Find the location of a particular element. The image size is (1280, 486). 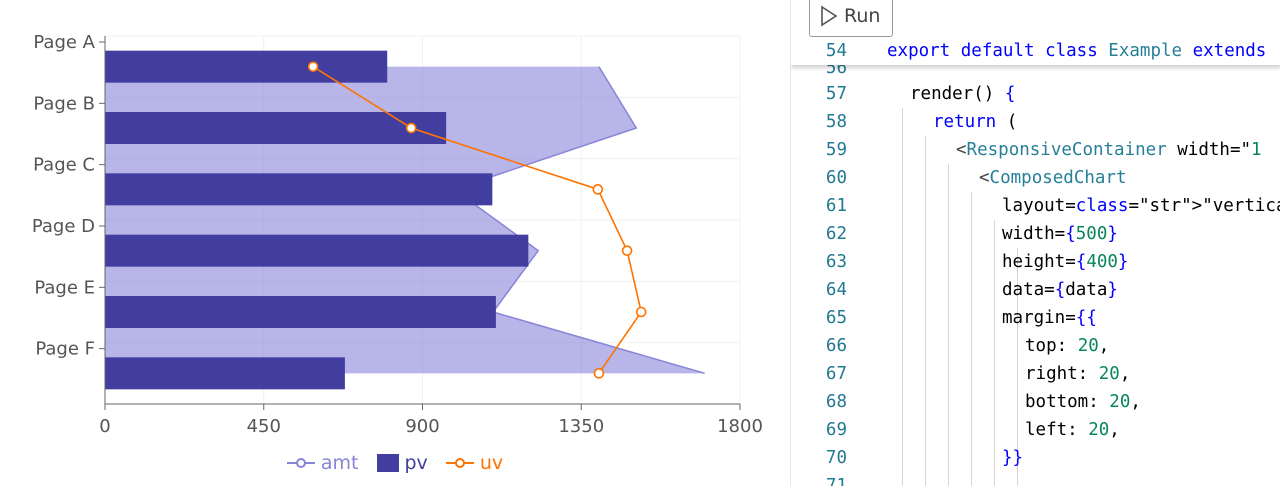

code-text: bottom: 20, is located at coordinates (1083, 402).